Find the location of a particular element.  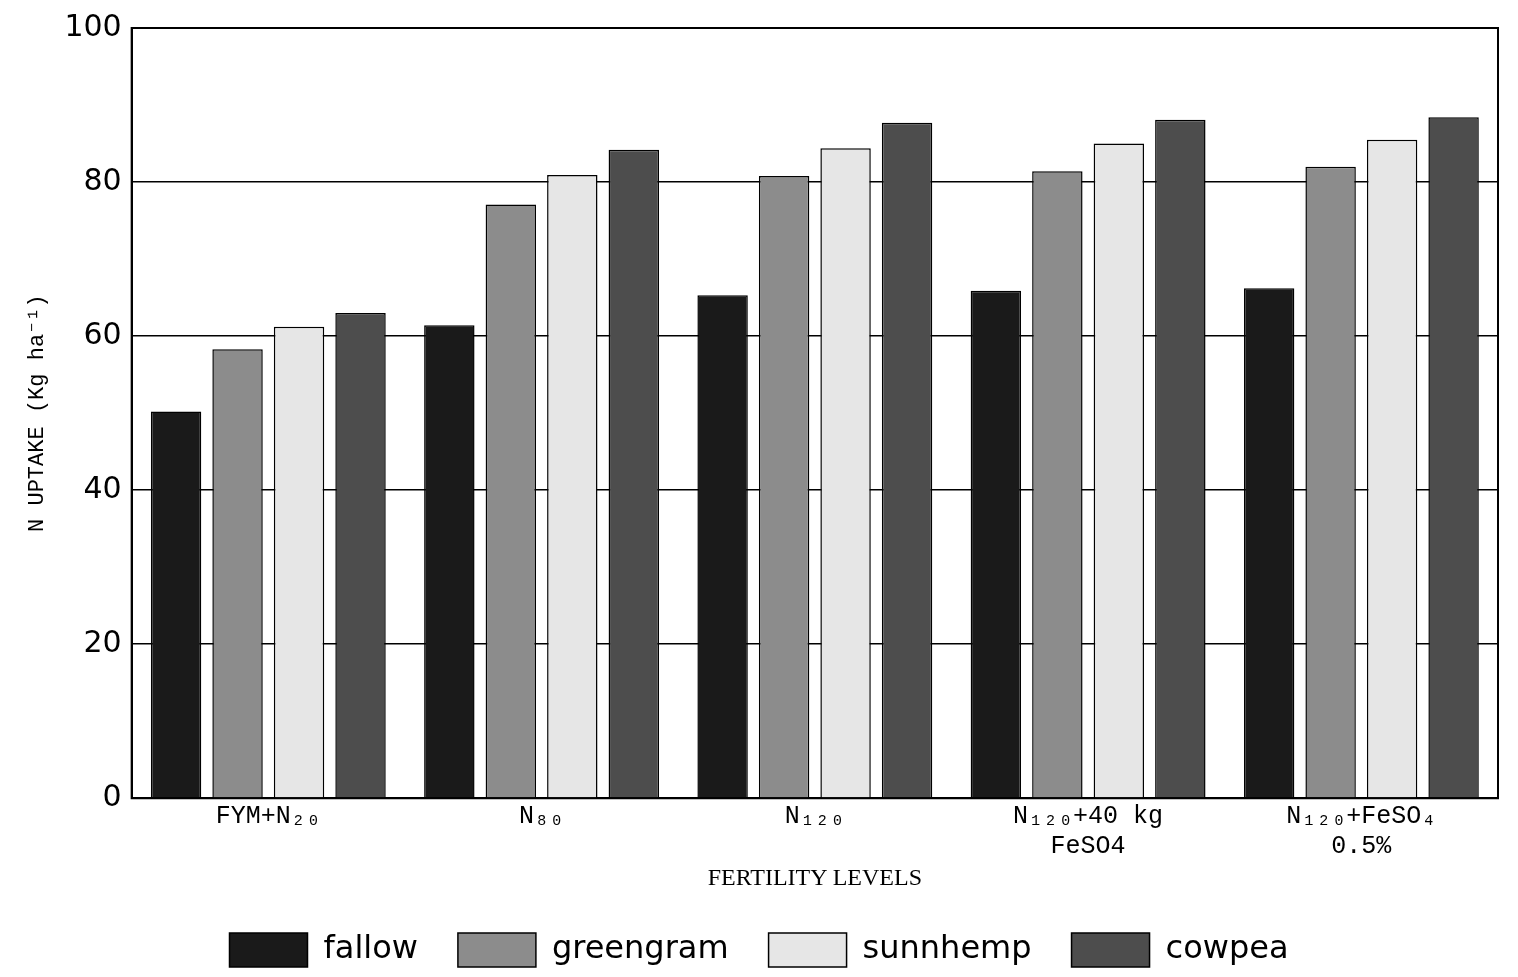

x-tick-label: N₁₂₀+FeSO₄ 0.5% is located at coordinates (1361, 831).